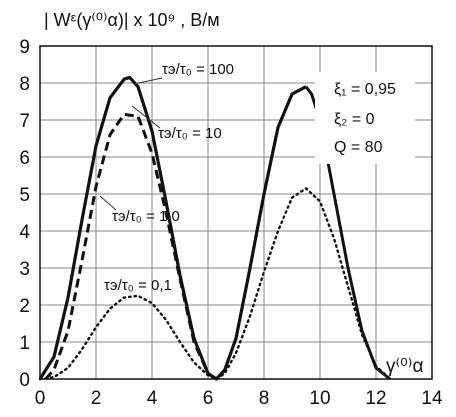 The height and width of the screenshot is (417, 456). I want to click on series-label-10: τэ/τ₀ = 10, so click(190, 133).